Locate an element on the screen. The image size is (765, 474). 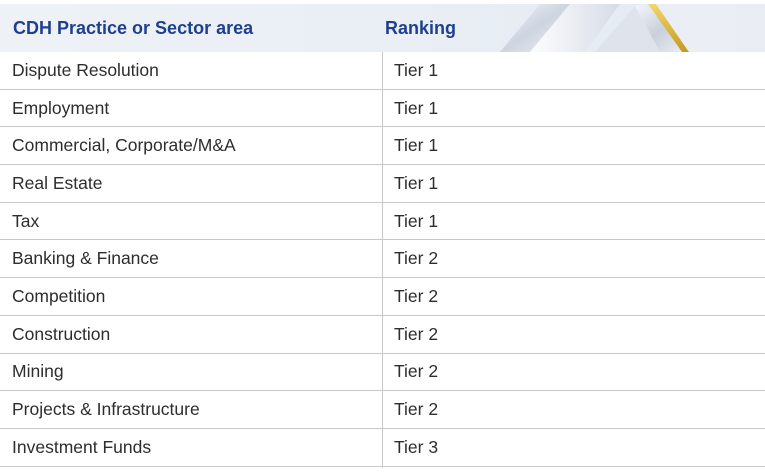
table-row: Competition Tier 2 is located at coordinates (382, 297).